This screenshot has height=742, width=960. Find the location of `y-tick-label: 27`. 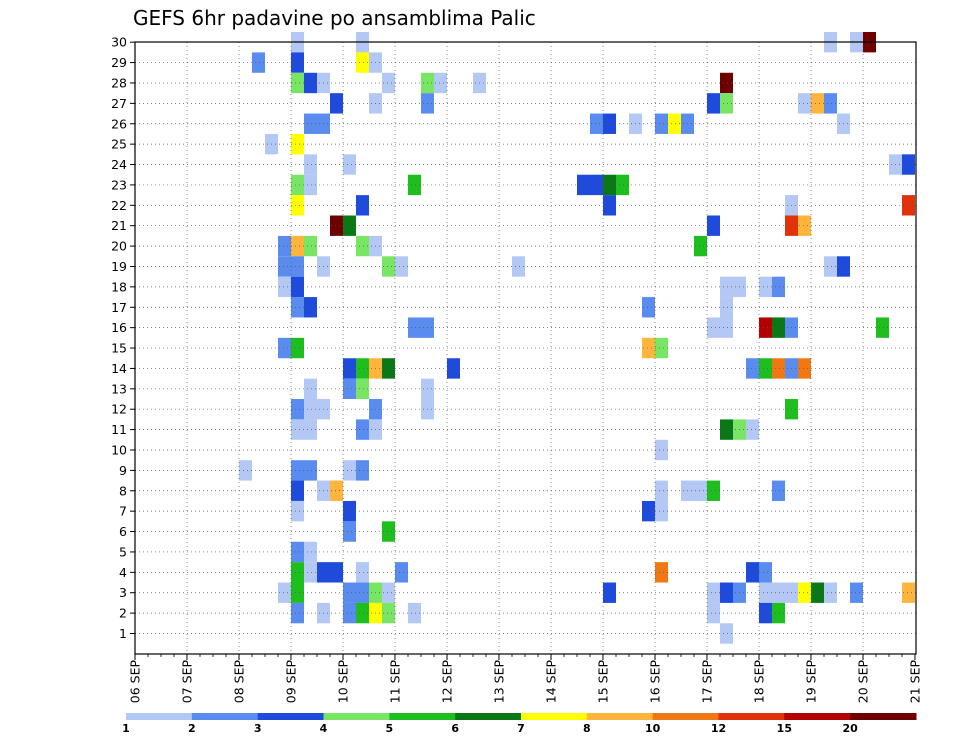

y-tick-label: 27 is located at coordinates (119, 103).